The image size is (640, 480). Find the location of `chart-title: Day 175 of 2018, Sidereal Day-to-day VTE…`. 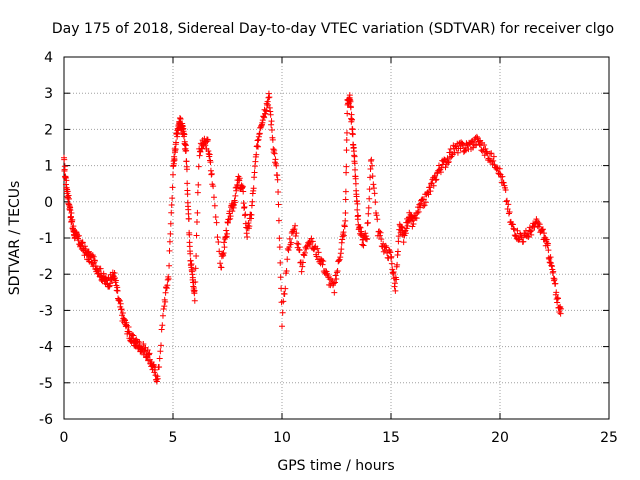

chart-title: Day 175 of 2018, Sidereal Day-to-day VTE… is located at coordinates (333, 29).